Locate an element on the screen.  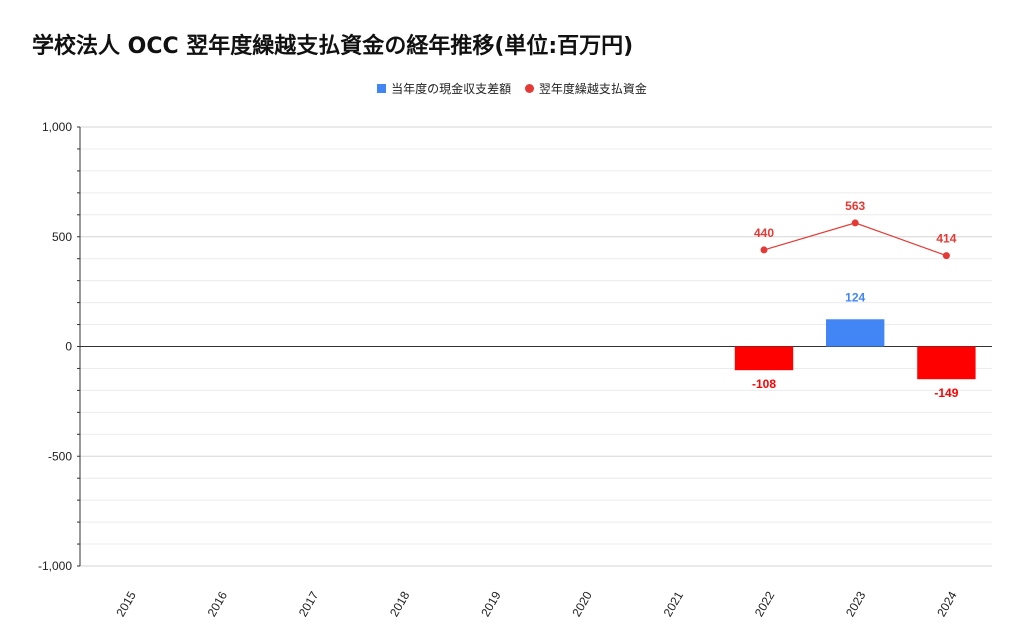
carryover-point-2022 is located at coordinates (764, 250).